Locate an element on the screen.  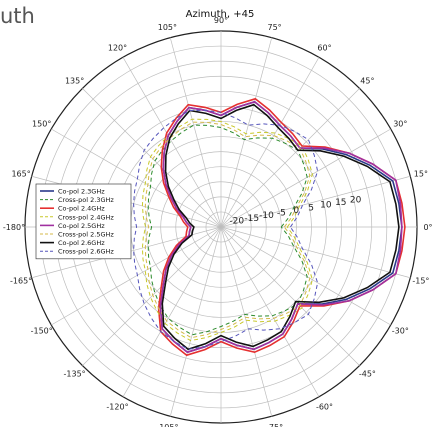
angle-tick-label: -180° is located at coordinates (14, 227).